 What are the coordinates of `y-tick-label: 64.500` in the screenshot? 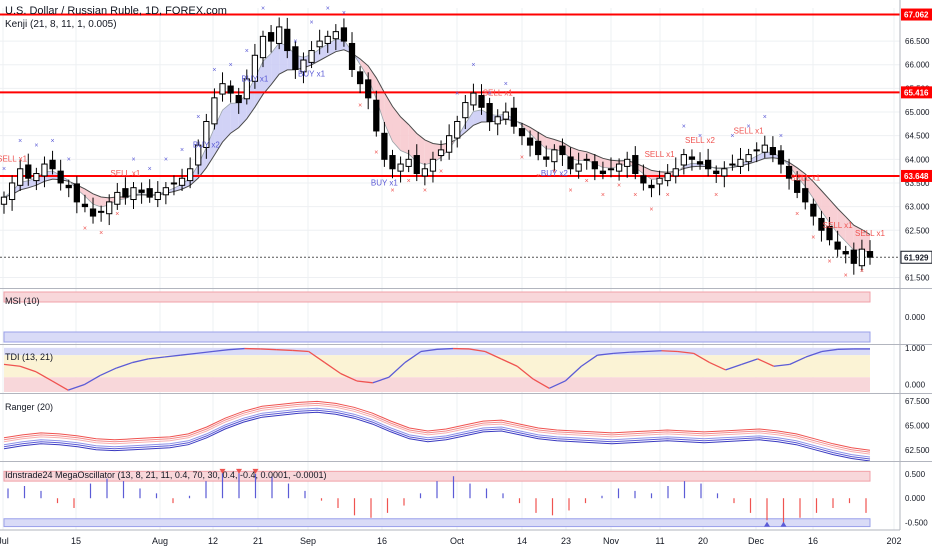 It's located at (917, 136).